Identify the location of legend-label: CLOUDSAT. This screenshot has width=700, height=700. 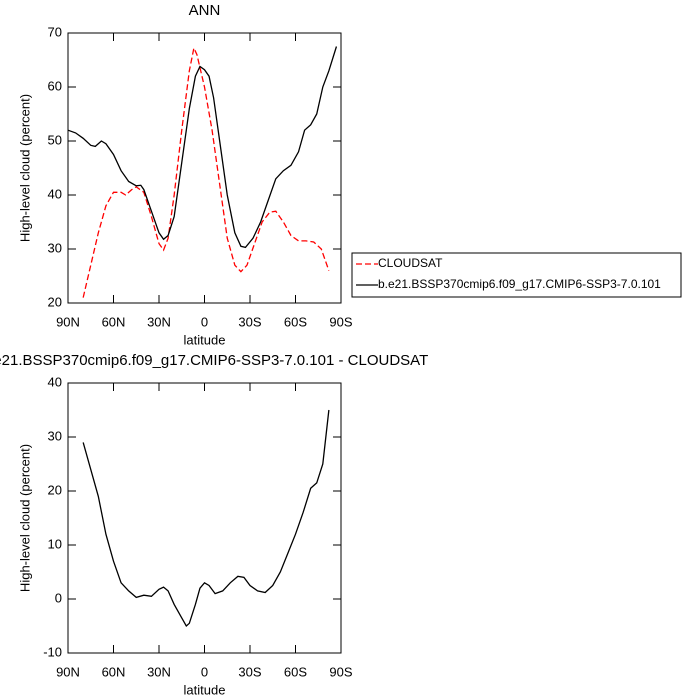
(410, 263).